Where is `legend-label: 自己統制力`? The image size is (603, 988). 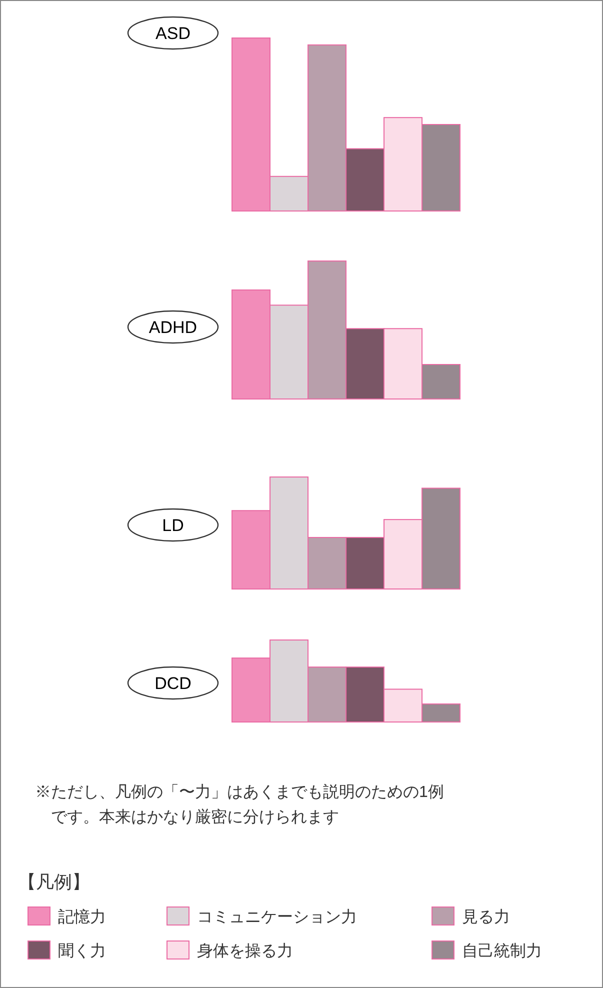
legend-label: 自己統制力 is located at coordinates (502, 951).